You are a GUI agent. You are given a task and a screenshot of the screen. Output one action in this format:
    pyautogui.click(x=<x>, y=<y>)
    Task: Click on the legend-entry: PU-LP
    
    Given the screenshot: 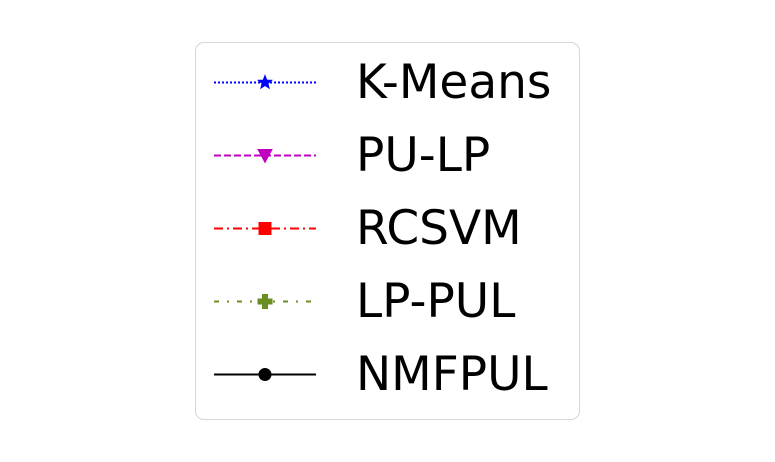 What is the action you would take?
    pyautogui.click(x=388, y=155)
    